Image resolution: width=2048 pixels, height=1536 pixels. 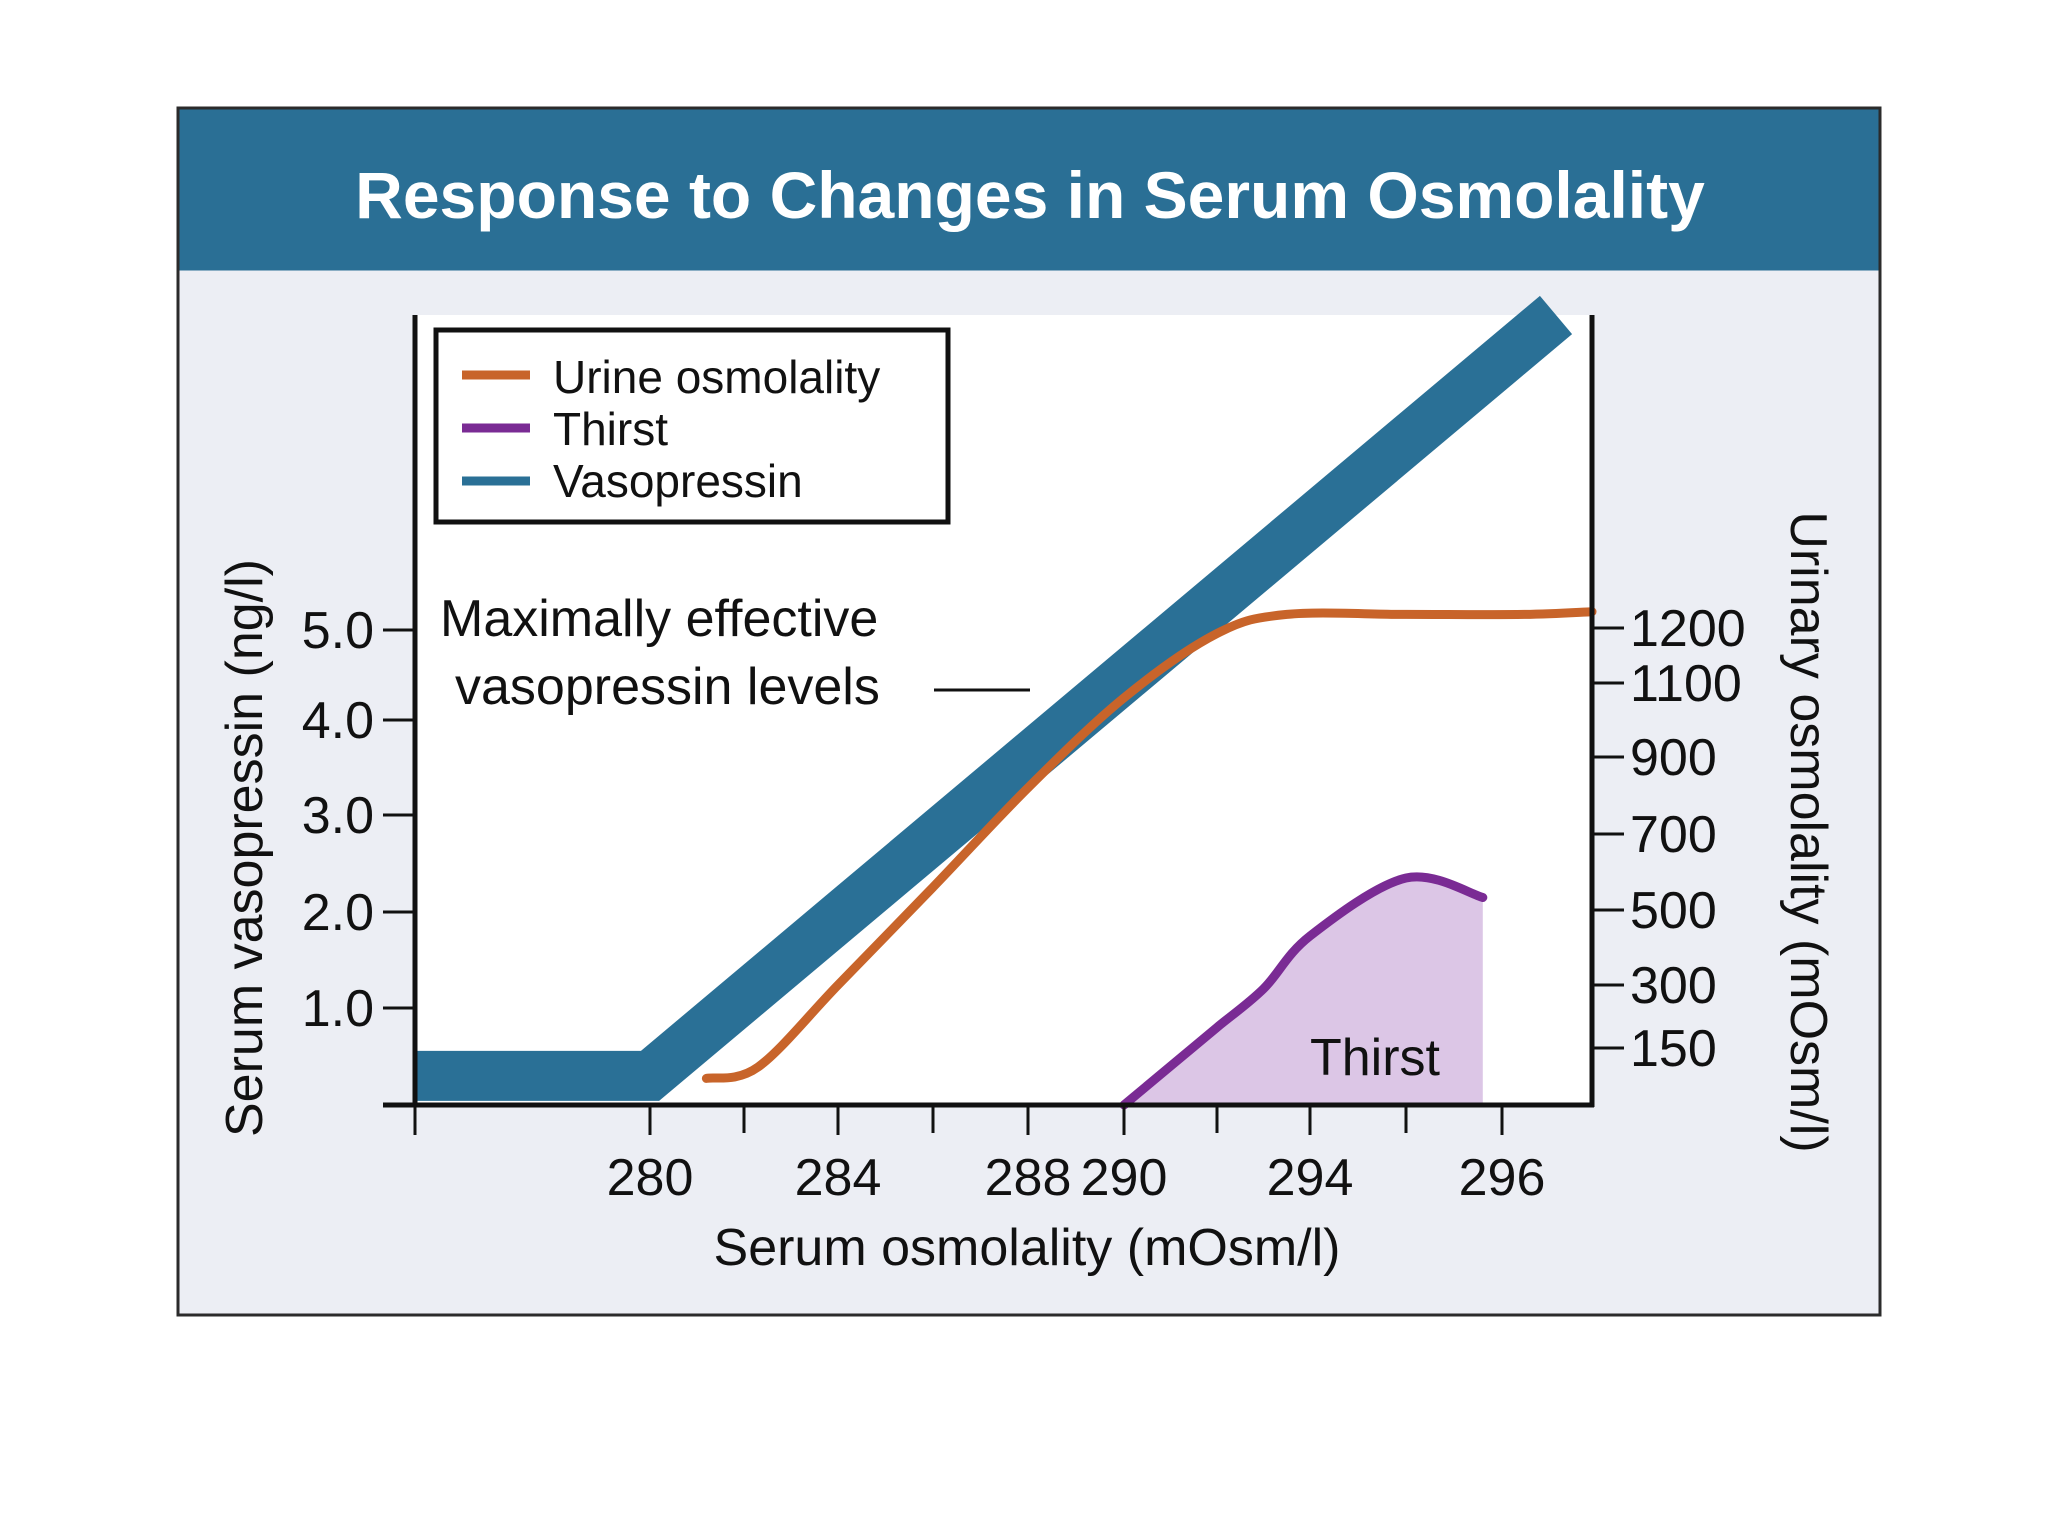 I want to click on thirst-area, so click(x=1303, y=990).